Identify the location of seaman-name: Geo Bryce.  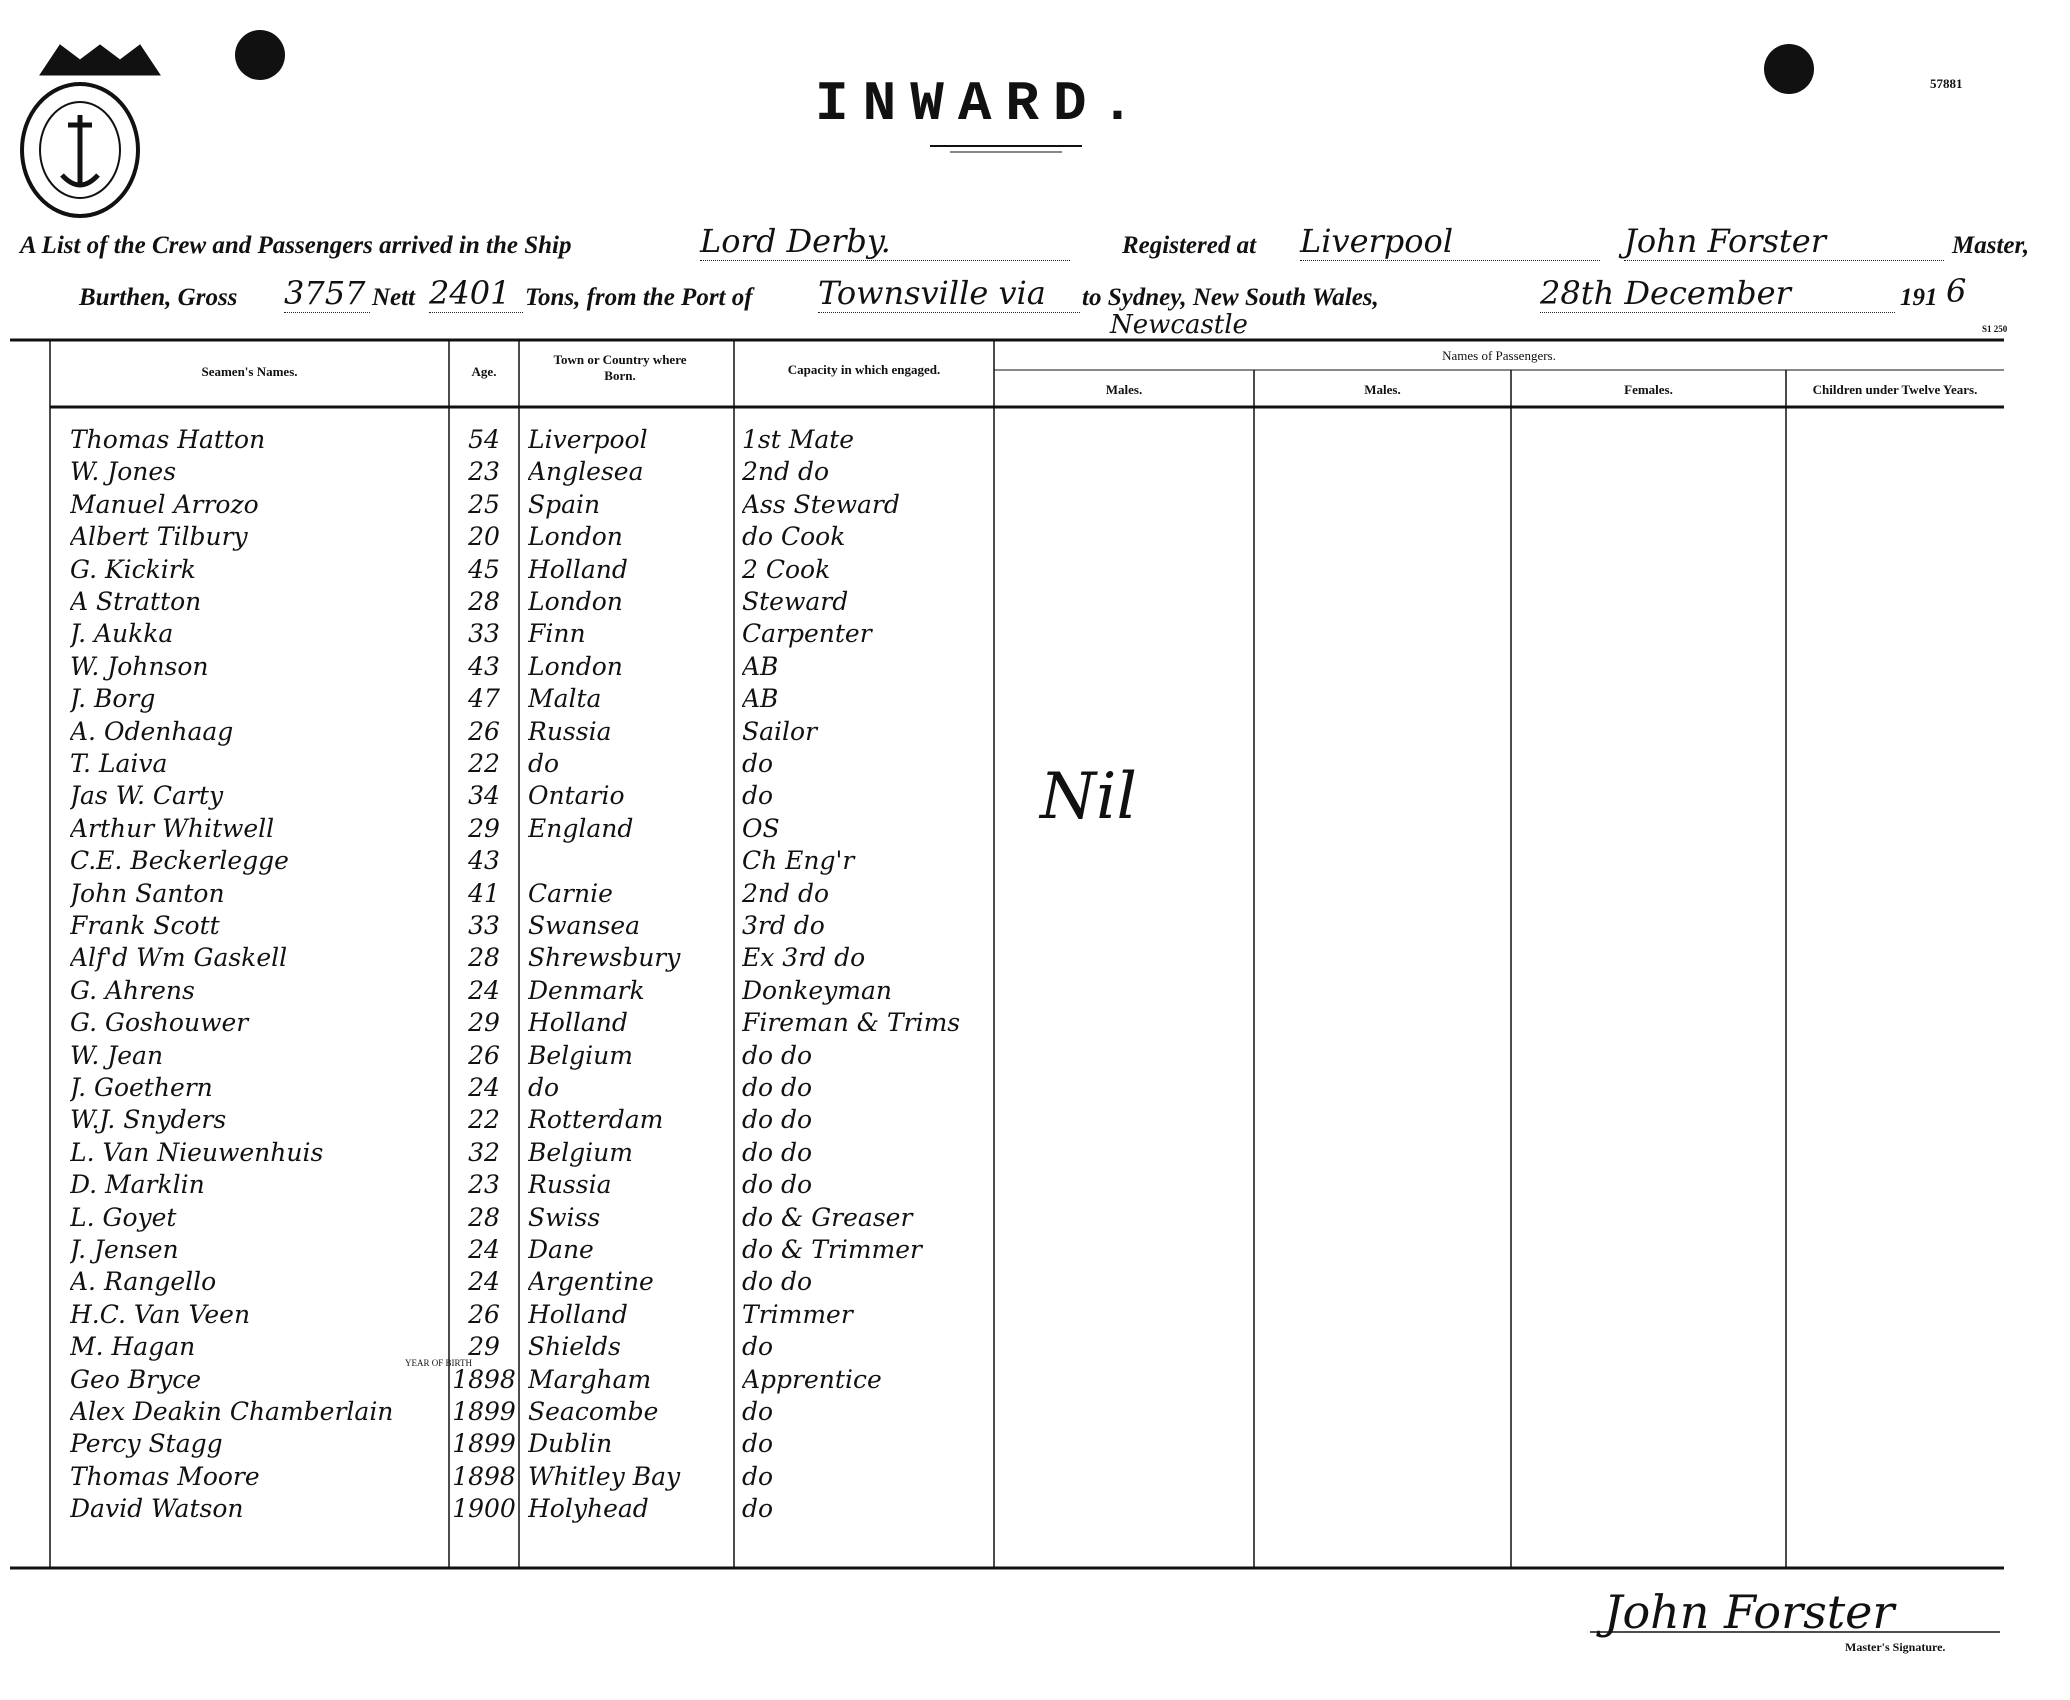
(136, 1379).